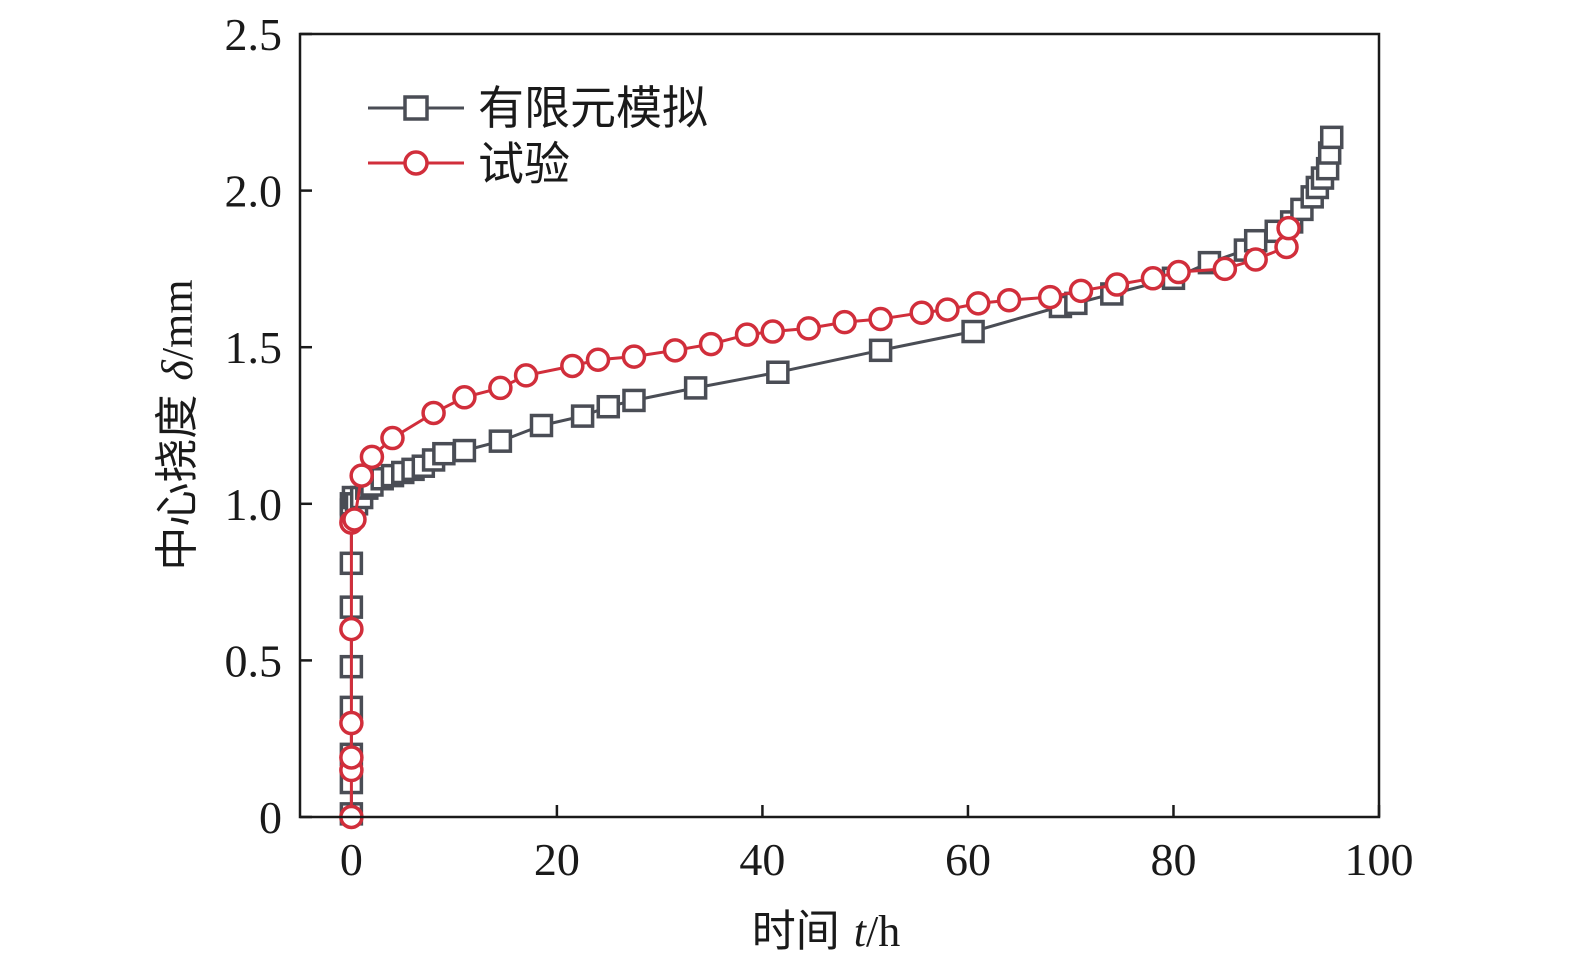 This screenshot has height=972, width=1575. I want to click on x-tick-label: 40, so click(762, 859).